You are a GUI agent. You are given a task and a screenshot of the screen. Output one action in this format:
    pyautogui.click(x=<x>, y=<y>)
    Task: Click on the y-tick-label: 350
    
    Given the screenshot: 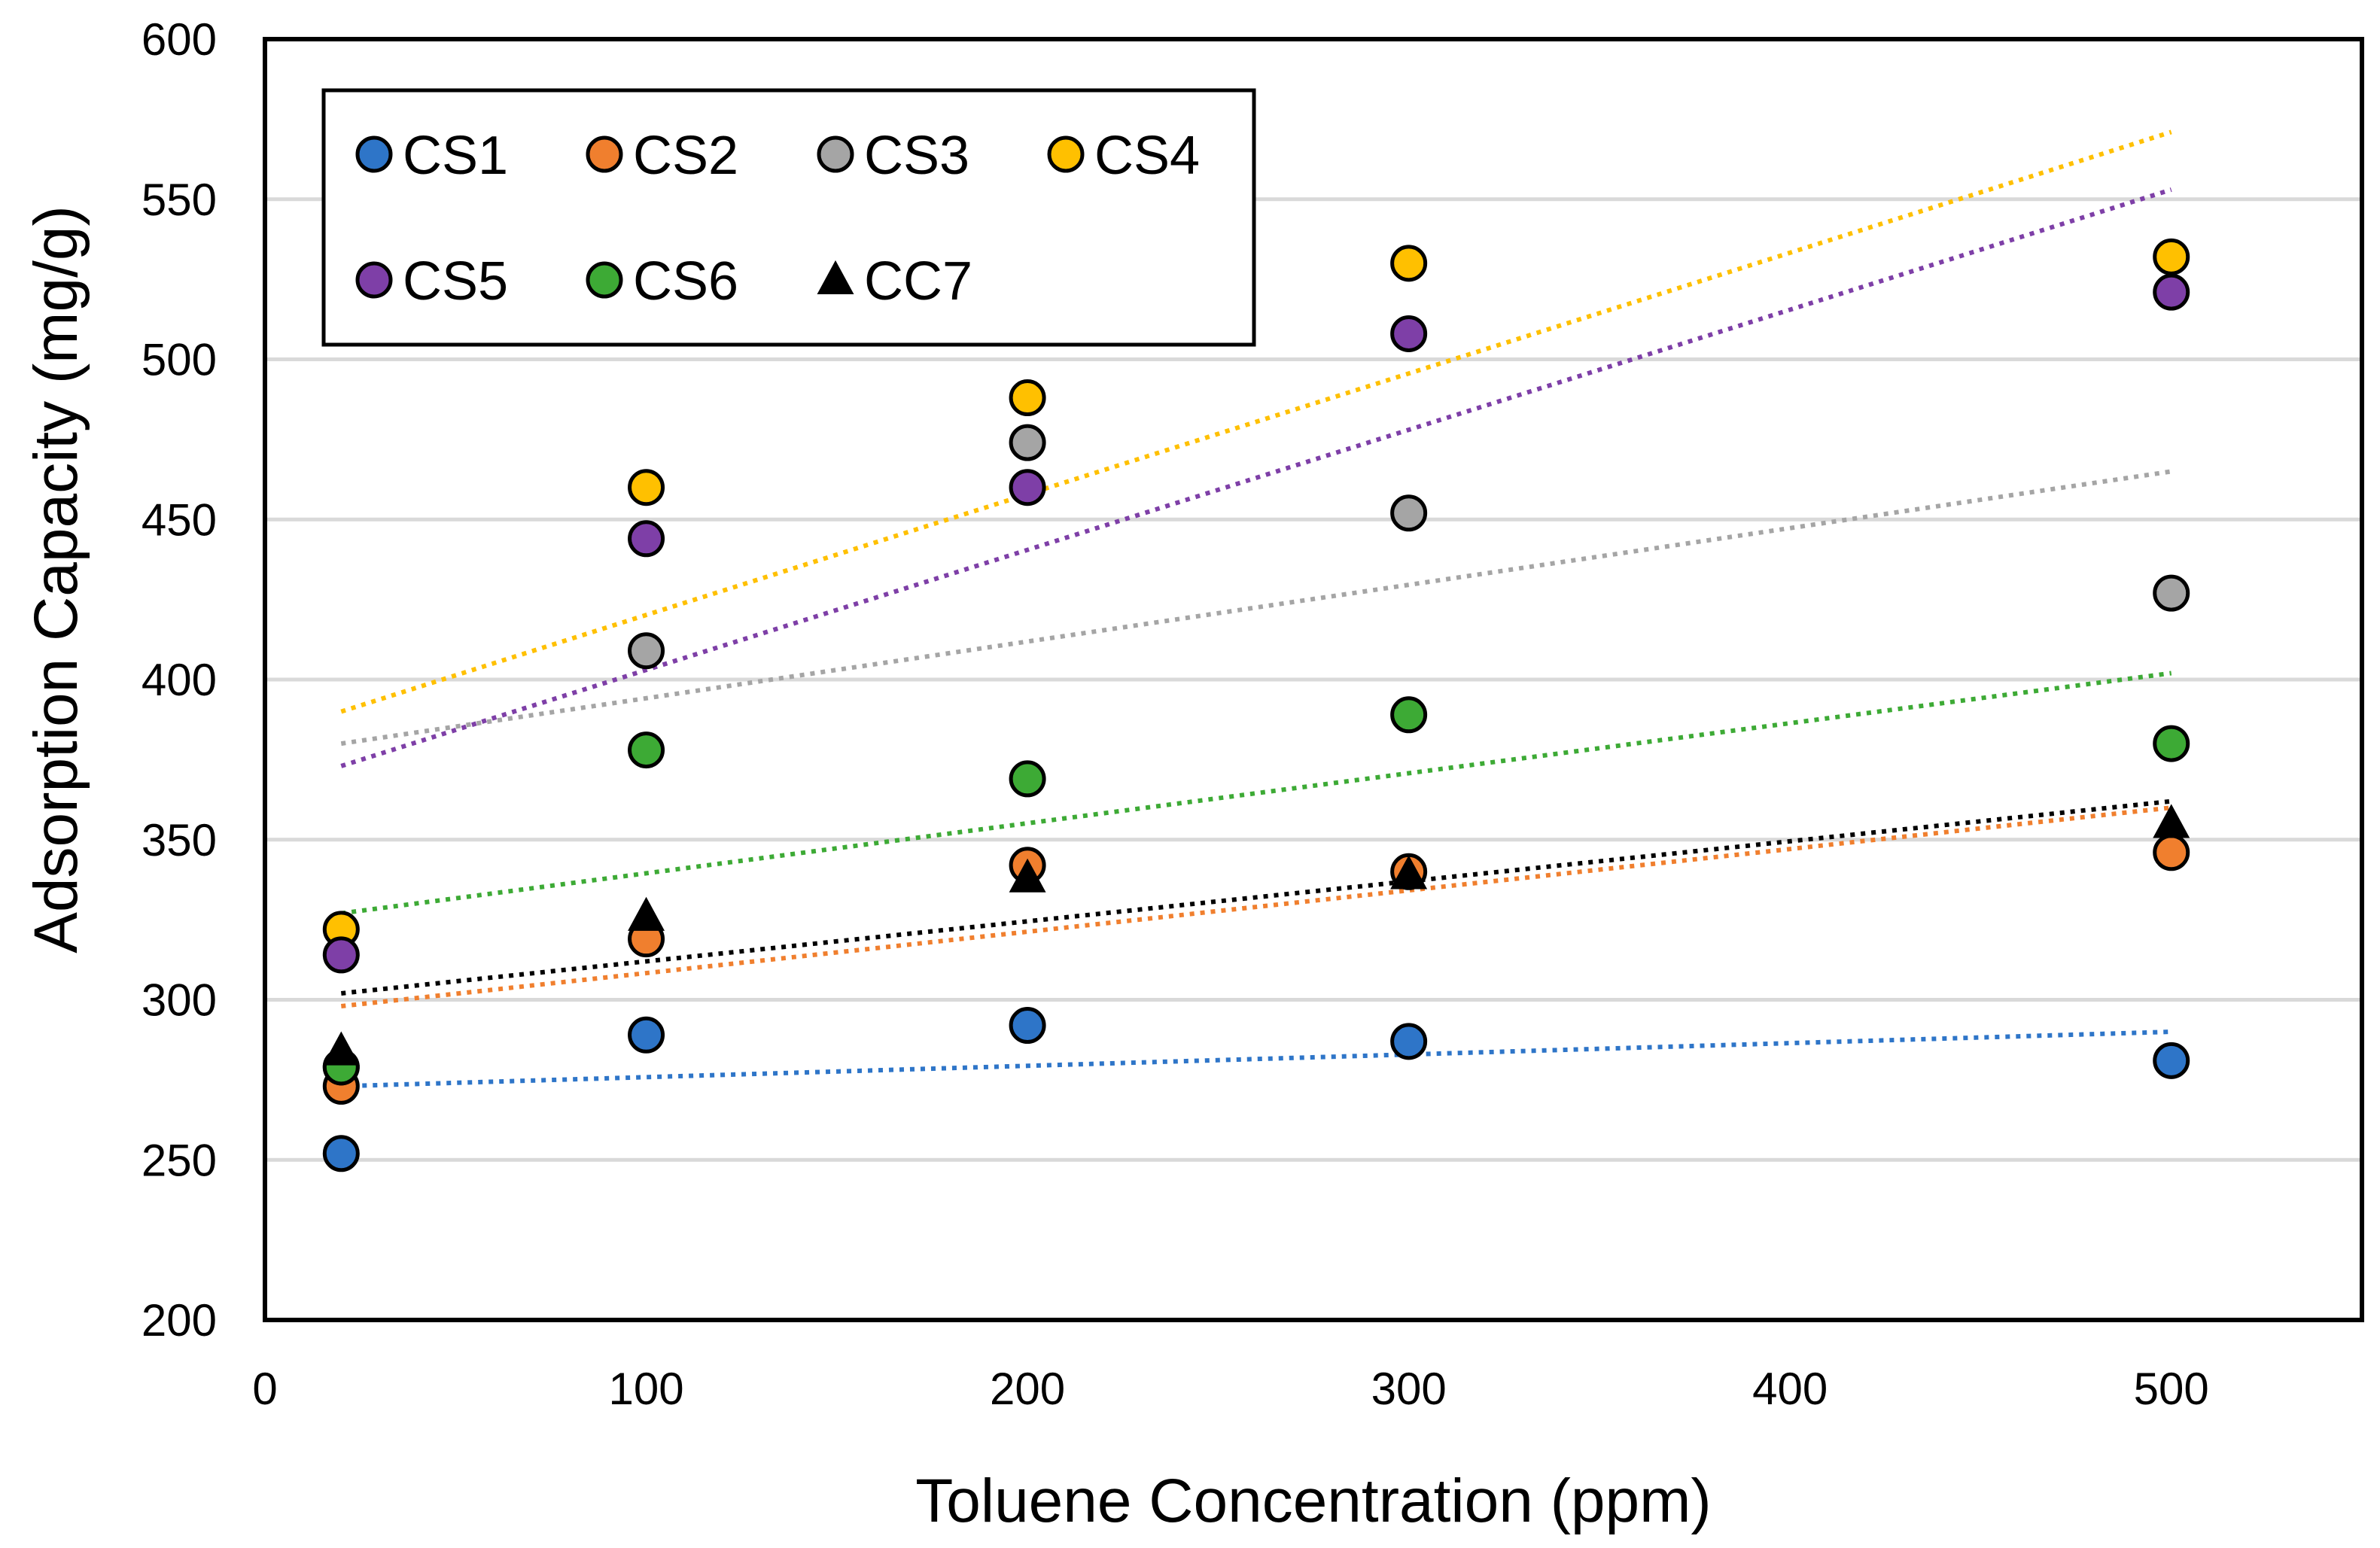 What is the action you would take?
    pyautogui.click(x=179, y=840)
    